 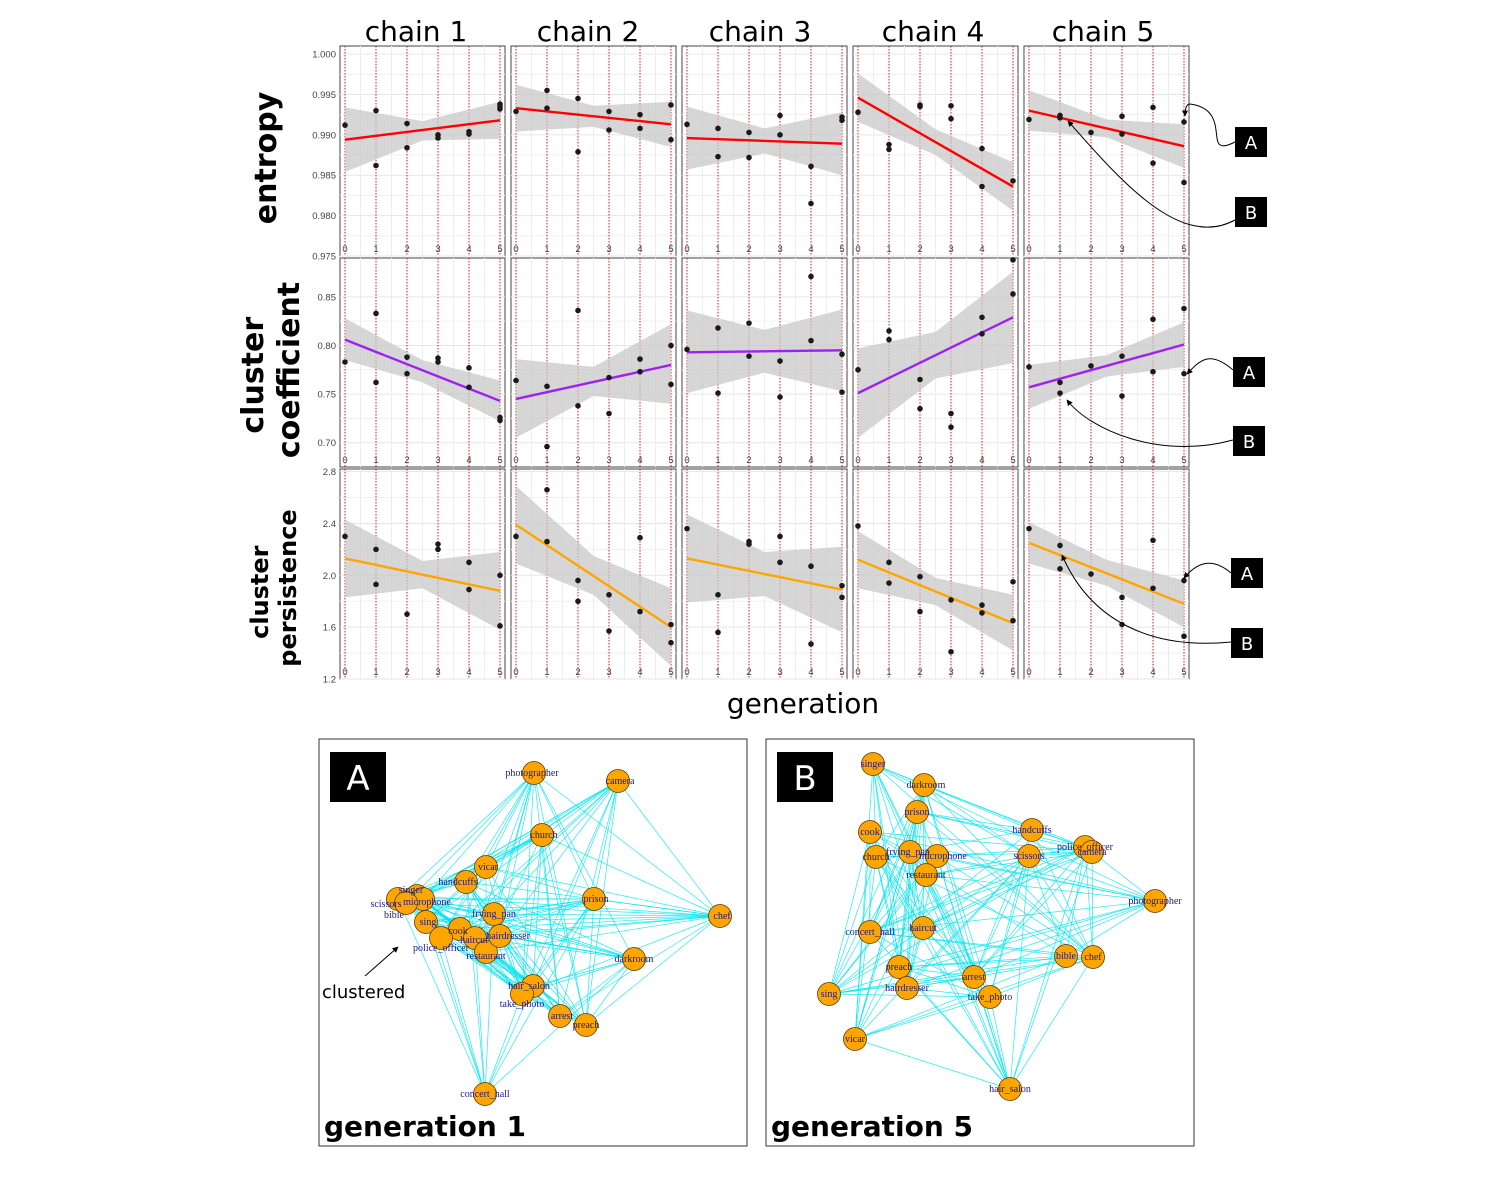 I want to click on network-node-label: church, so click(x=875, y=857).